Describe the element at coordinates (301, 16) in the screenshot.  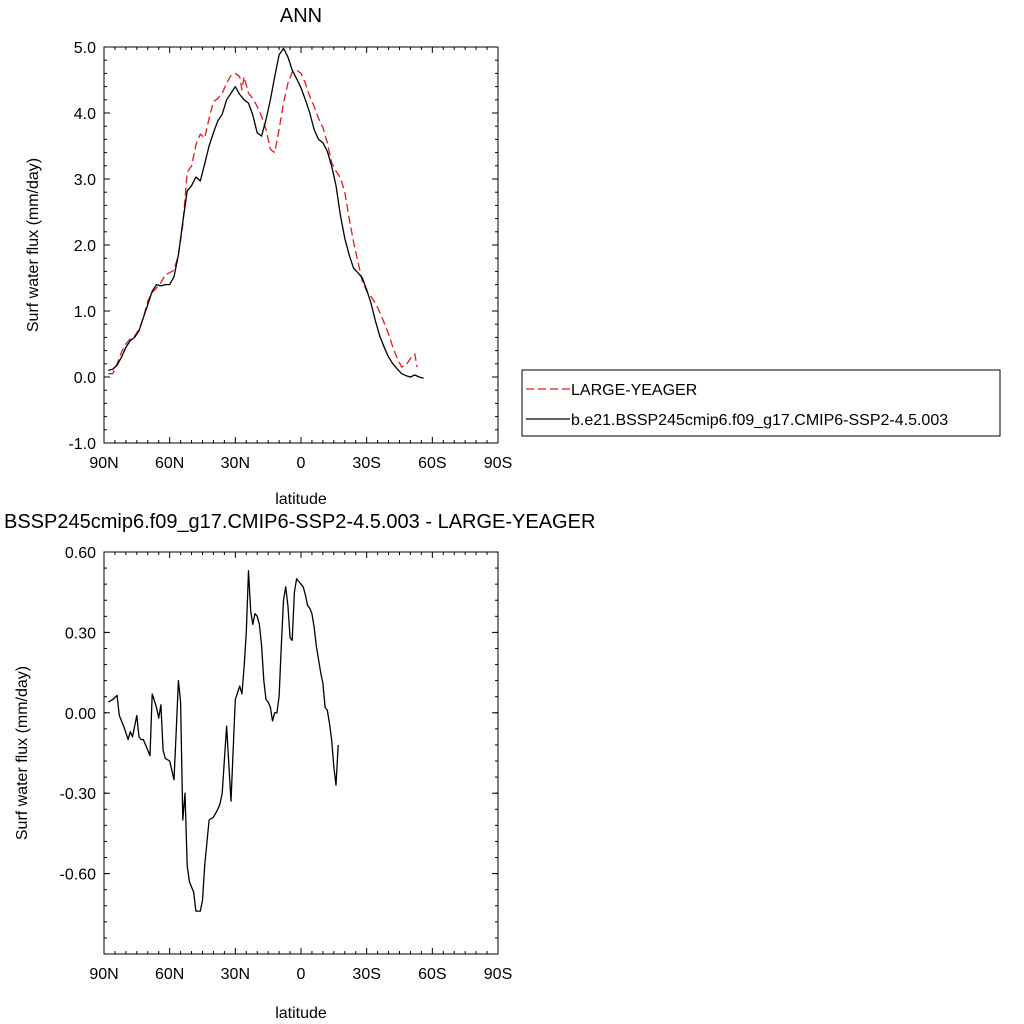
I see `chart-title: ANN` at that location.